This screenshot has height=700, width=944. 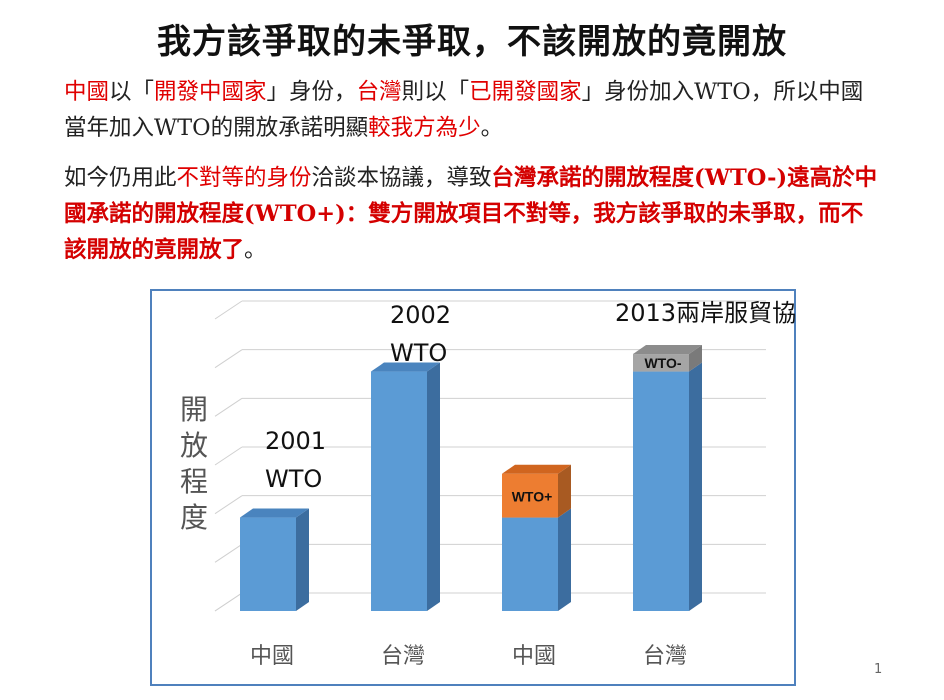 I want to click on page-number: 1, so click(x=878, y=669).